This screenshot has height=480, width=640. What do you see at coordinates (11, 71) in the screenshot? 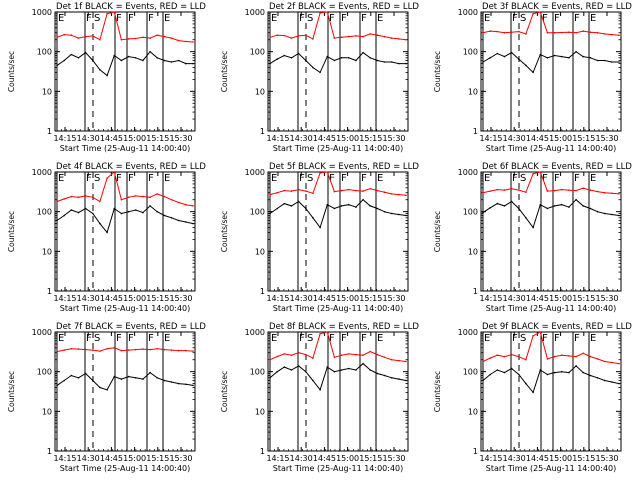
I see `y-axis-label: Counts/sec` at bounding box center [11, 71].